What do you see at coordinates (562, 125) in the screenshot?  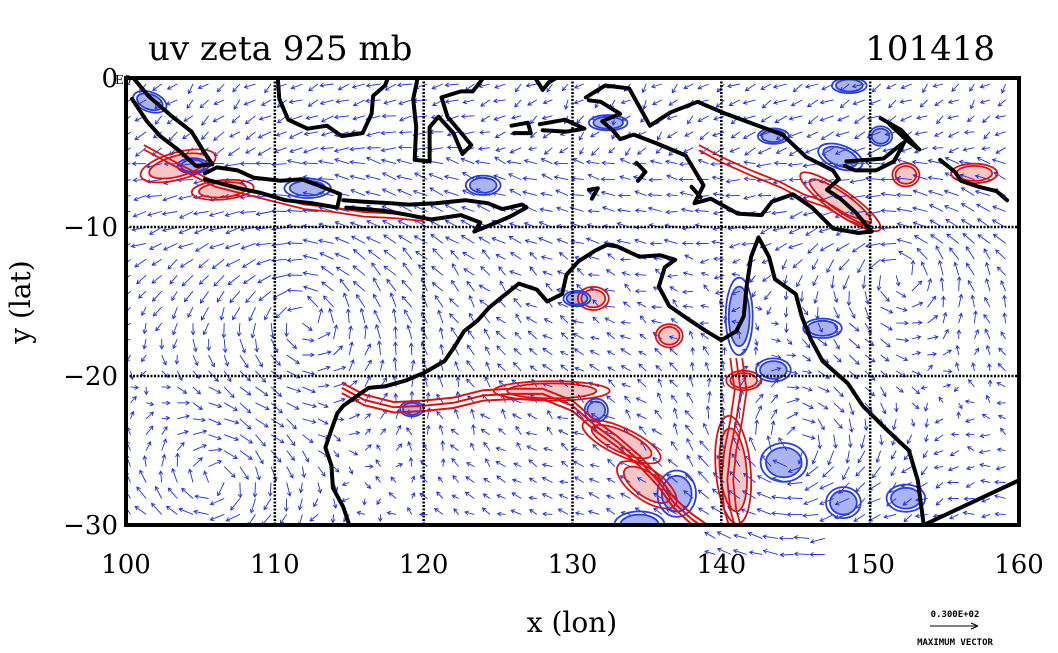 I see `coast-seram` at bounding box center [562, 125].